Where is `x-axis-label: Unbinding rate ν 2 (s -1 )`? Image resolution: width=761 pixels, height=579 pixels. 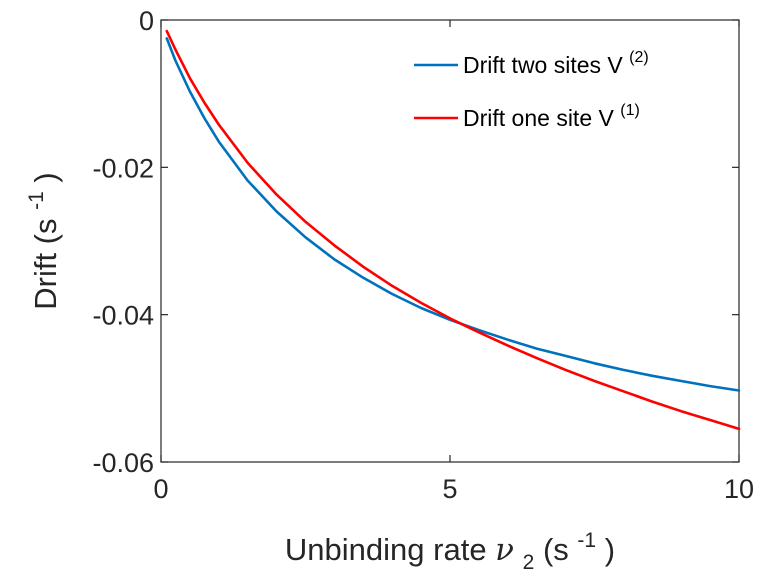
x-axis-label: Unbinding rate ν 2 (s -1 ) is located at coordinates (450, 547).